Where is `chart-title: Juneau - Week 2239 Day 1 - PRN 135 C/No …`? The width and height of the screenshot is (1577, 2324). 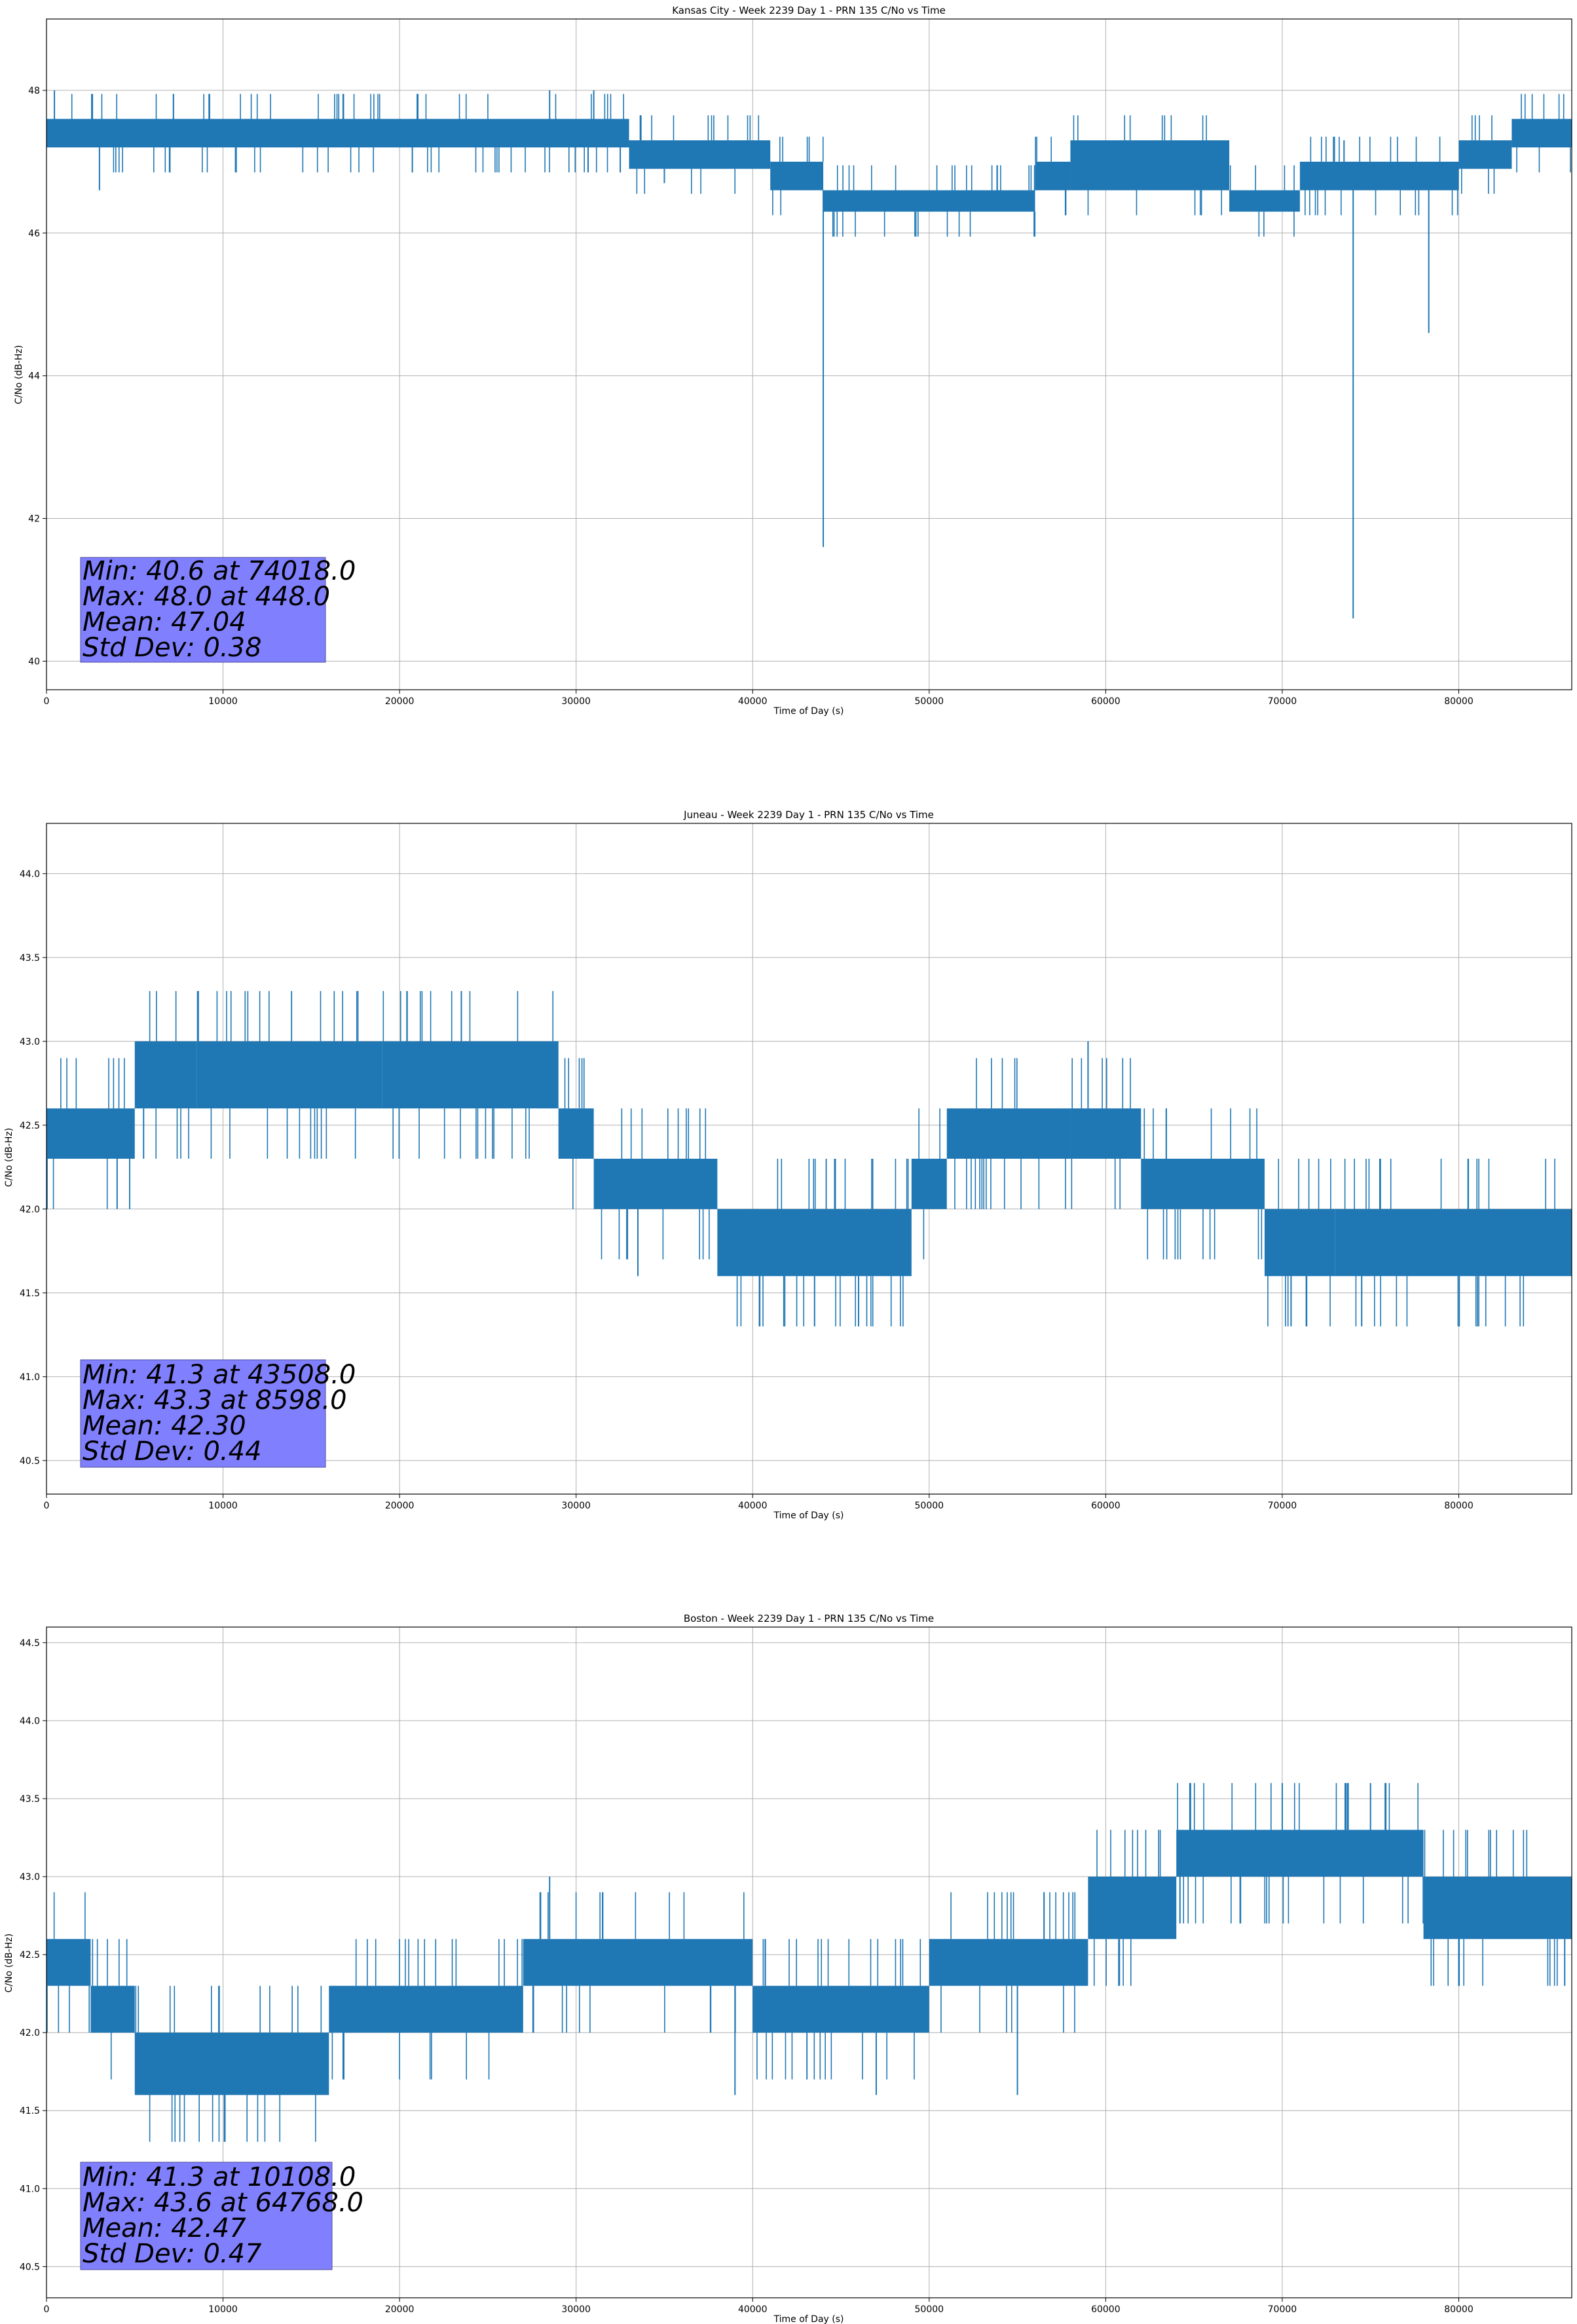 chart-title: Juneau - Week 2239 Day 1 - PRN 135 C/No … is located at coordinates (808, 815).